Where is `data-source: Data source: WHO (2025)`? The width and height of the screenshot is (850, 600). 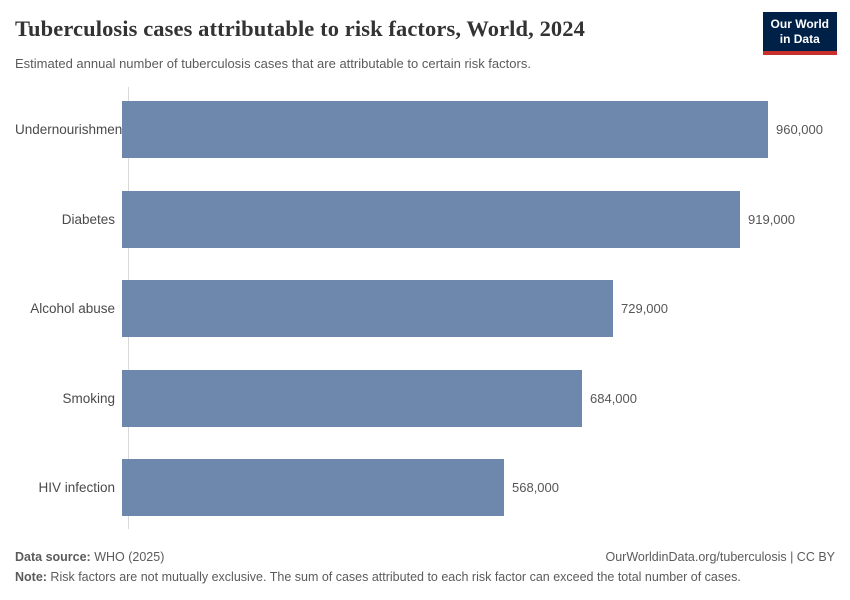 data-source: Data source: WHO (2025) is located at coordinates (89, 557).